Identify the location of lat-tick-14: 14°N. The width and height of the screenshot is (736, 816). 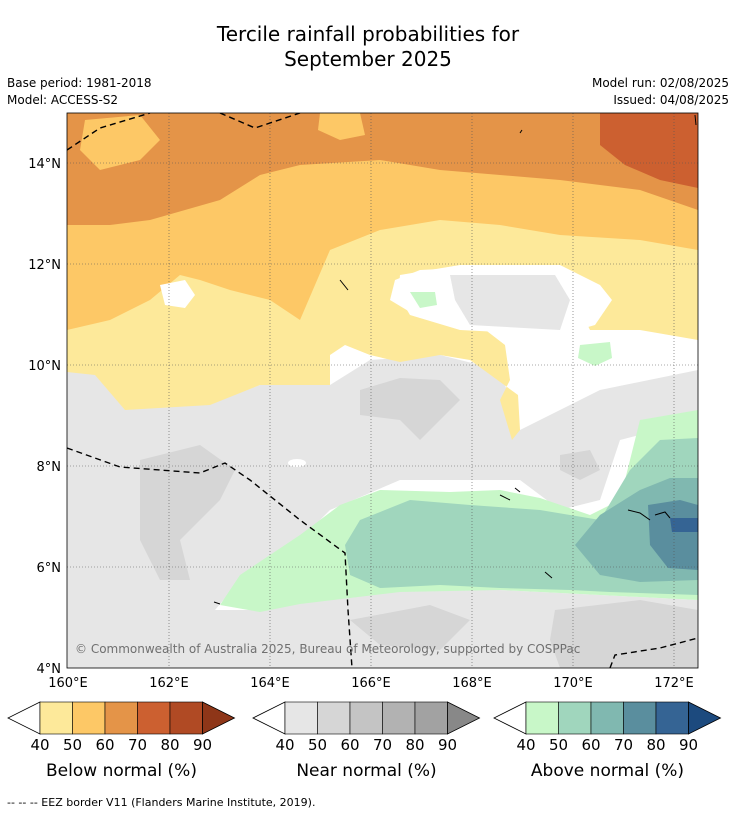
(44, 164).